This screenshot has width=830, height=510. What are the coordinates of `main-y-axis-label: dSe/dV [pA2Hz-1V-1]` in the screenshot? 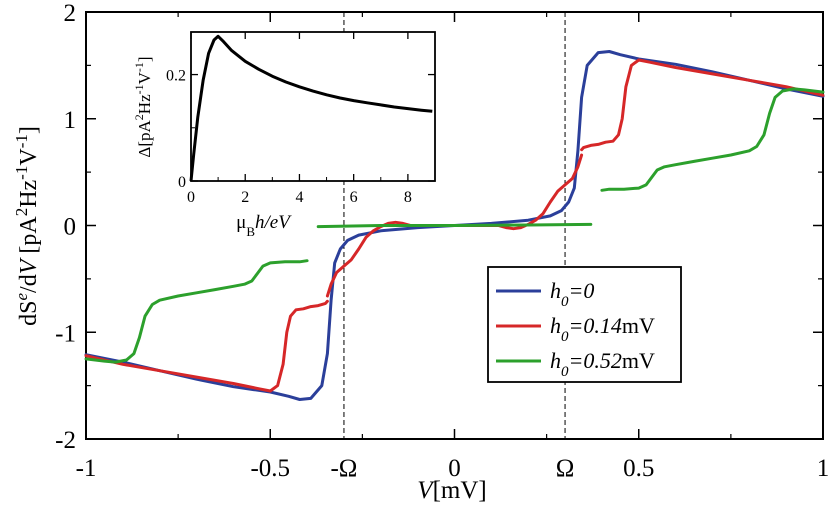 It's located at (27, 226).